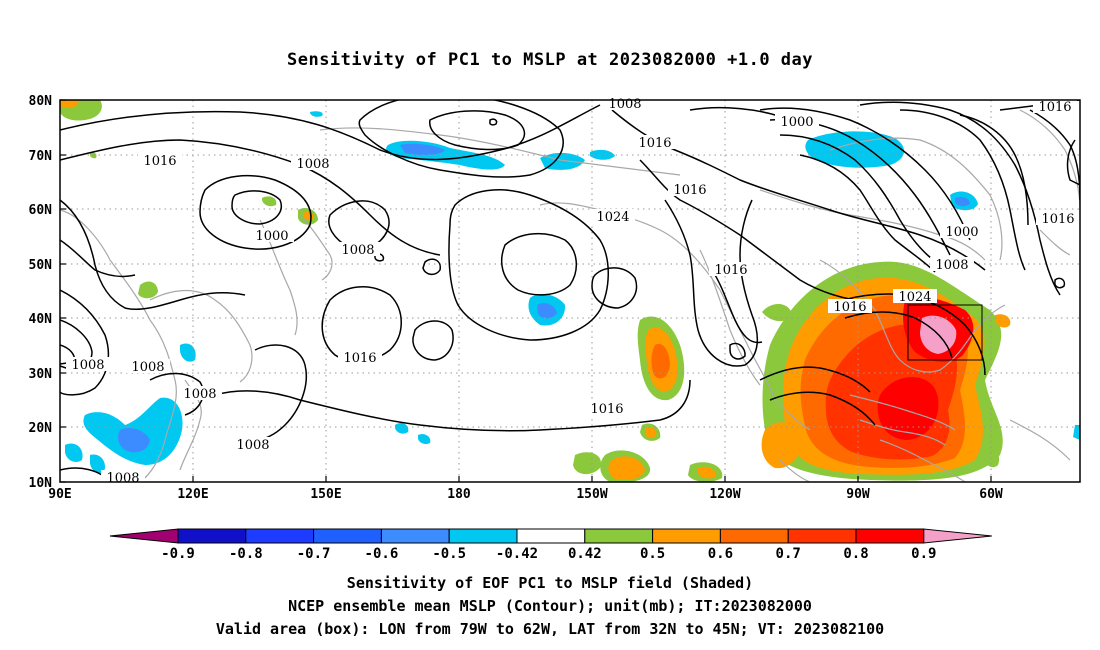  I want to click on colorbar-label: 0.42, so click(585, 554).